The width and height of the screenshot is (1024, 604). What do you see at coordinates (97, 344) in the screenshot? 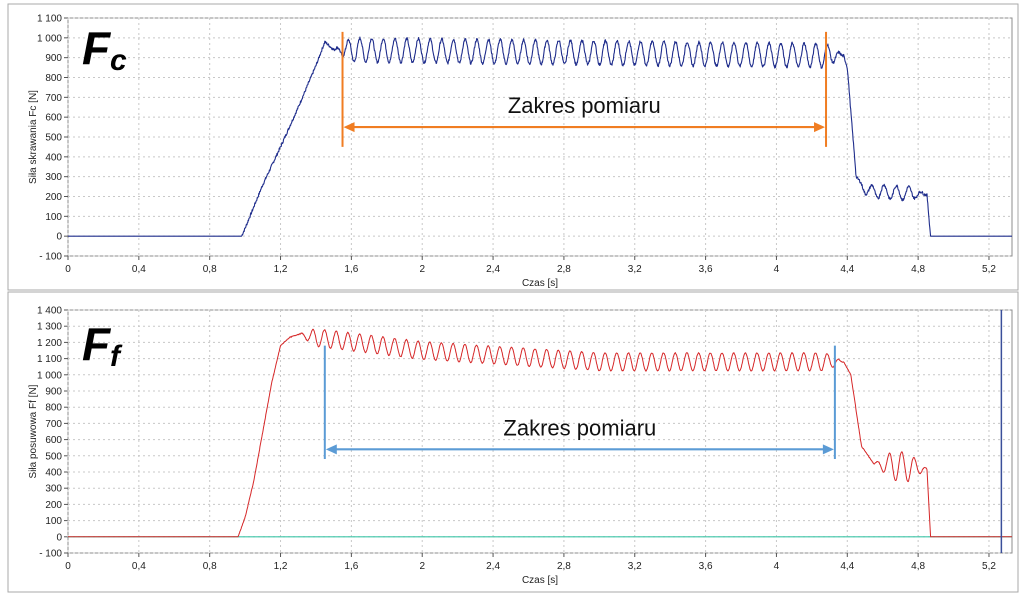
I see `ff-force-symbol: F` at bounding box center [97, 344].